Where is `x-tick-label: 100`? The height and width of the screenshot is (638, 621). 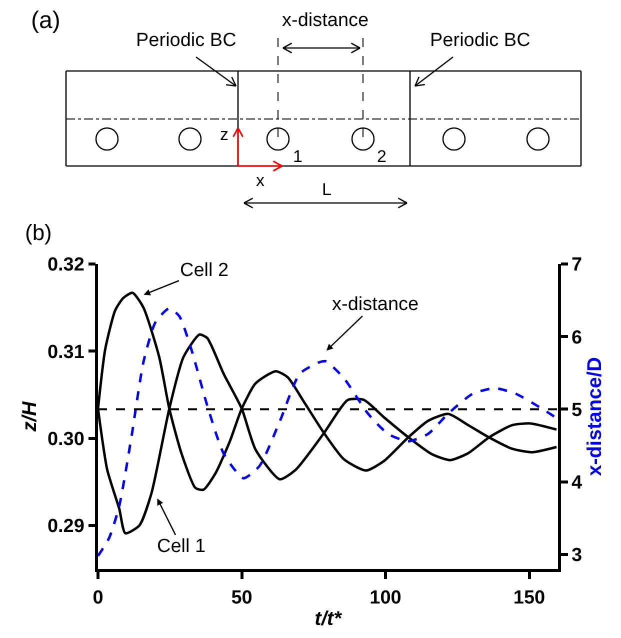
x-tick-label: 100 is located at coordinates (386, 598).